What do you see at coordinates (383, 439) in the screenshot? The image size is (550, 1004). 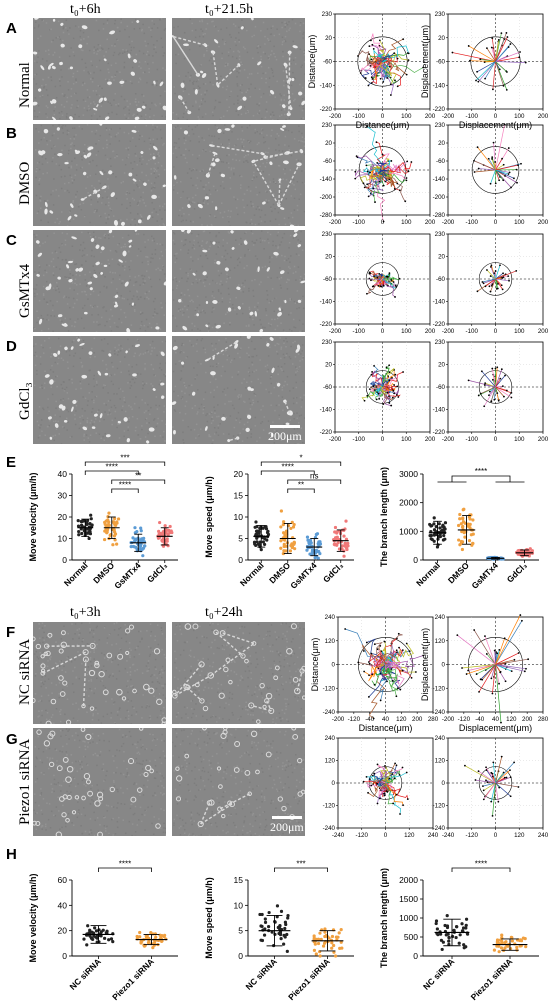 I see `x-tick-label: 0` at bounding box center [383, 439].